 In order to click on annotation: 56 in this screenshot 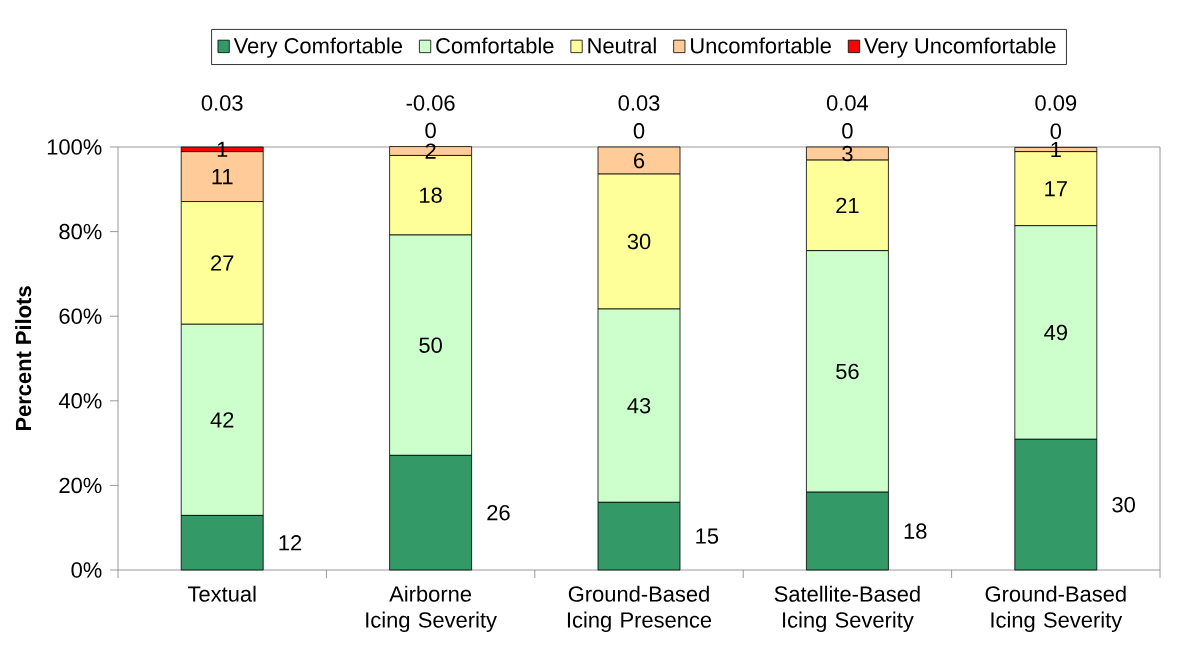, I will do `click(847, 371)`.